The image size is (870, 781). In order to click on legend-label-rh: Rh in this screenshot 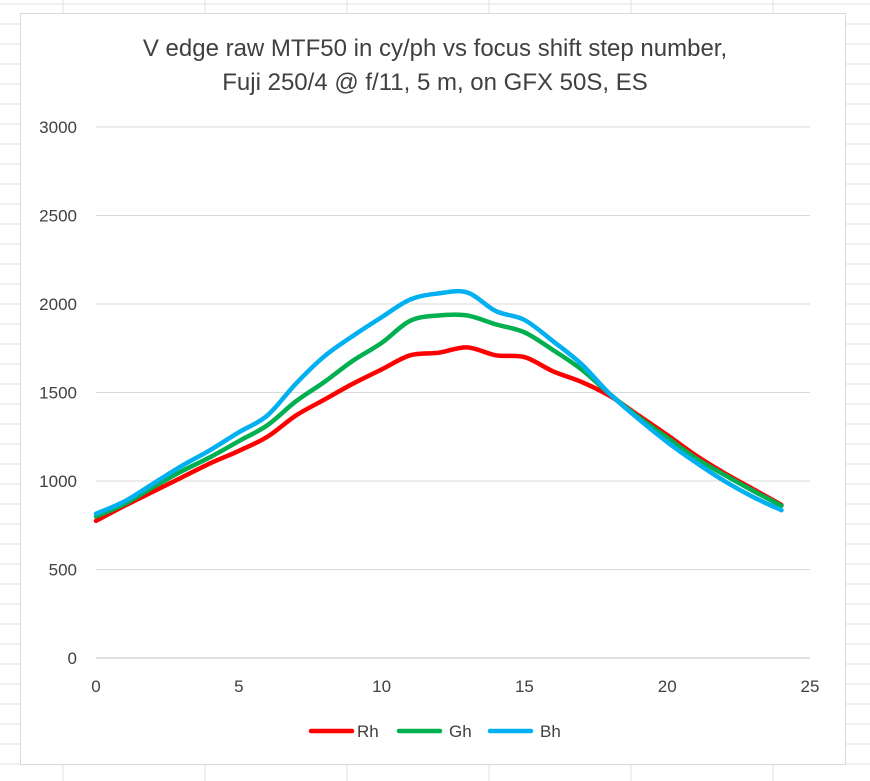, I will do `click(368, 731)`.